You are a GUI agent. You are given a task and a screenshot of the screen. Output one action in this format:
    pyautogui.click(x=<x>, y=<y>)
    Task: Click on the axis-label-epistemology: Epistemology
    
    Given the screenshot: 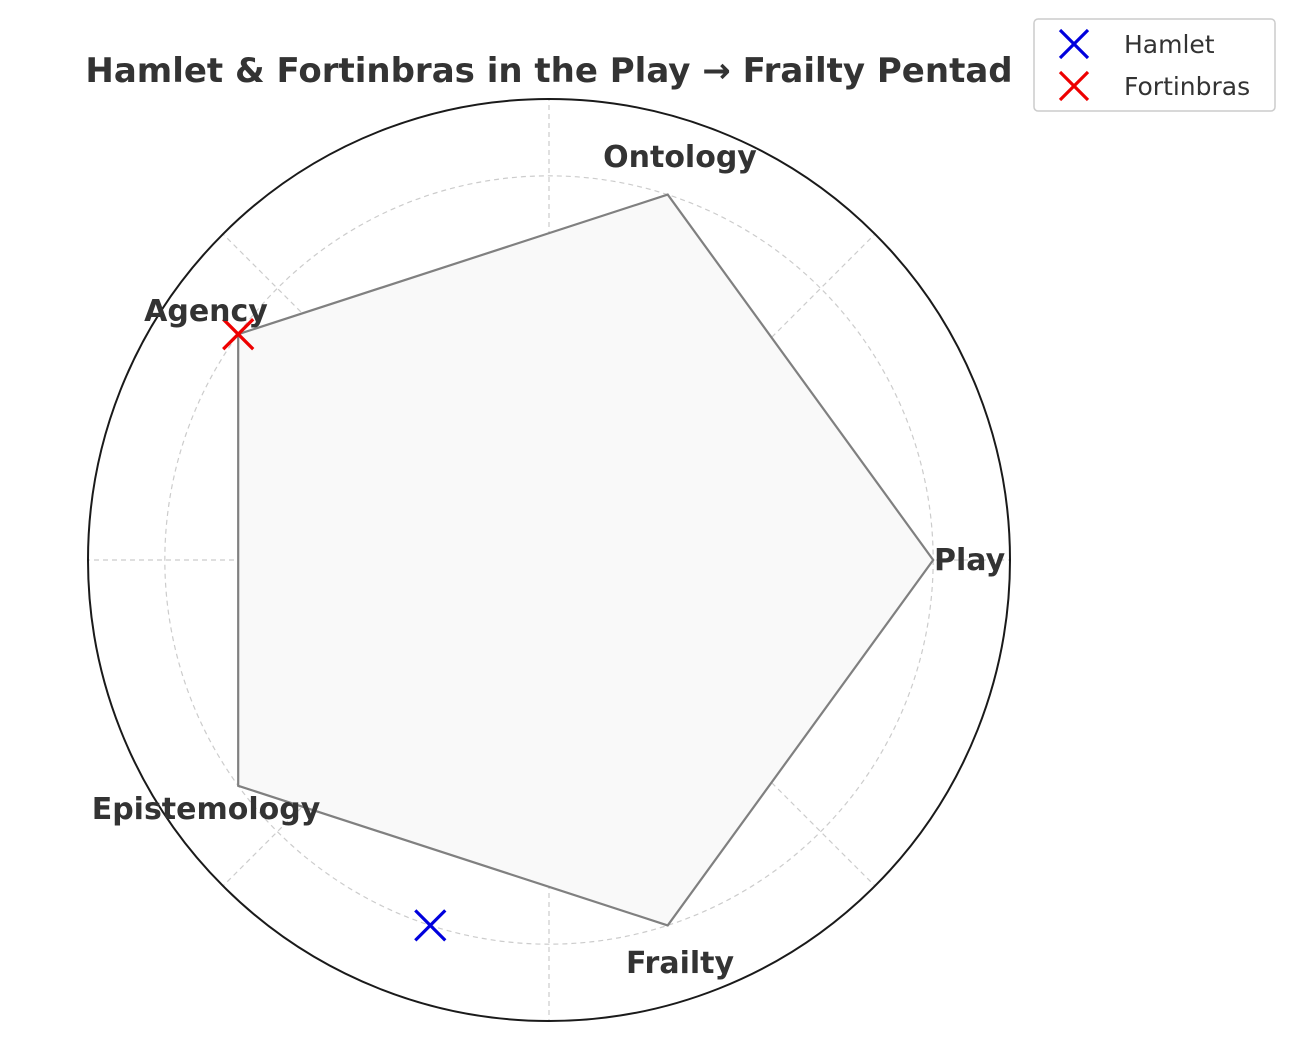 What is the action you would take?
    pyautogui.click(x=206, y=809)
    